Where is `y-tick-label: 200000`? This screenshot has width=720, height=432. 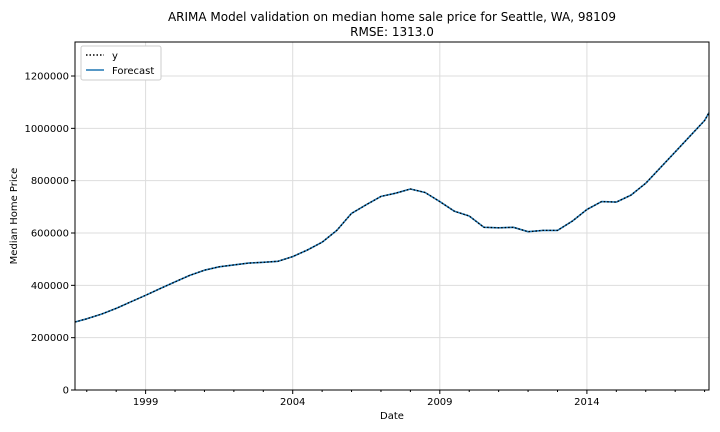 y-tick-label: 200000 is located at coordinates (50, 338).